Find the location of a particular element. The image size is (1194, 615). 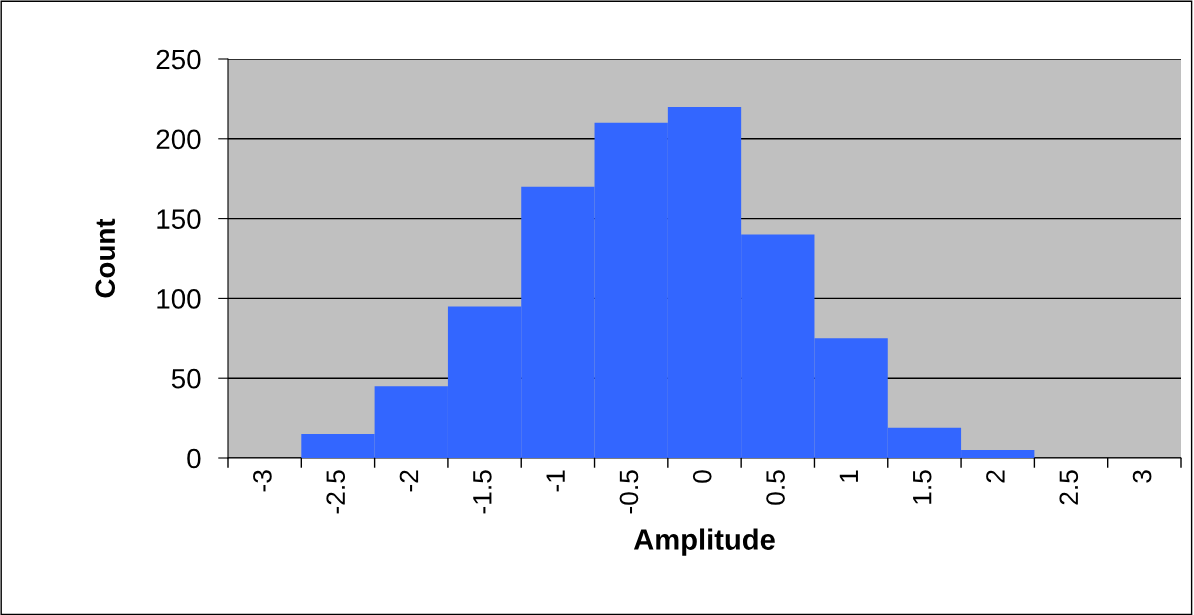

x-tick-label: -0.5 is located at coordinates (629, 492).